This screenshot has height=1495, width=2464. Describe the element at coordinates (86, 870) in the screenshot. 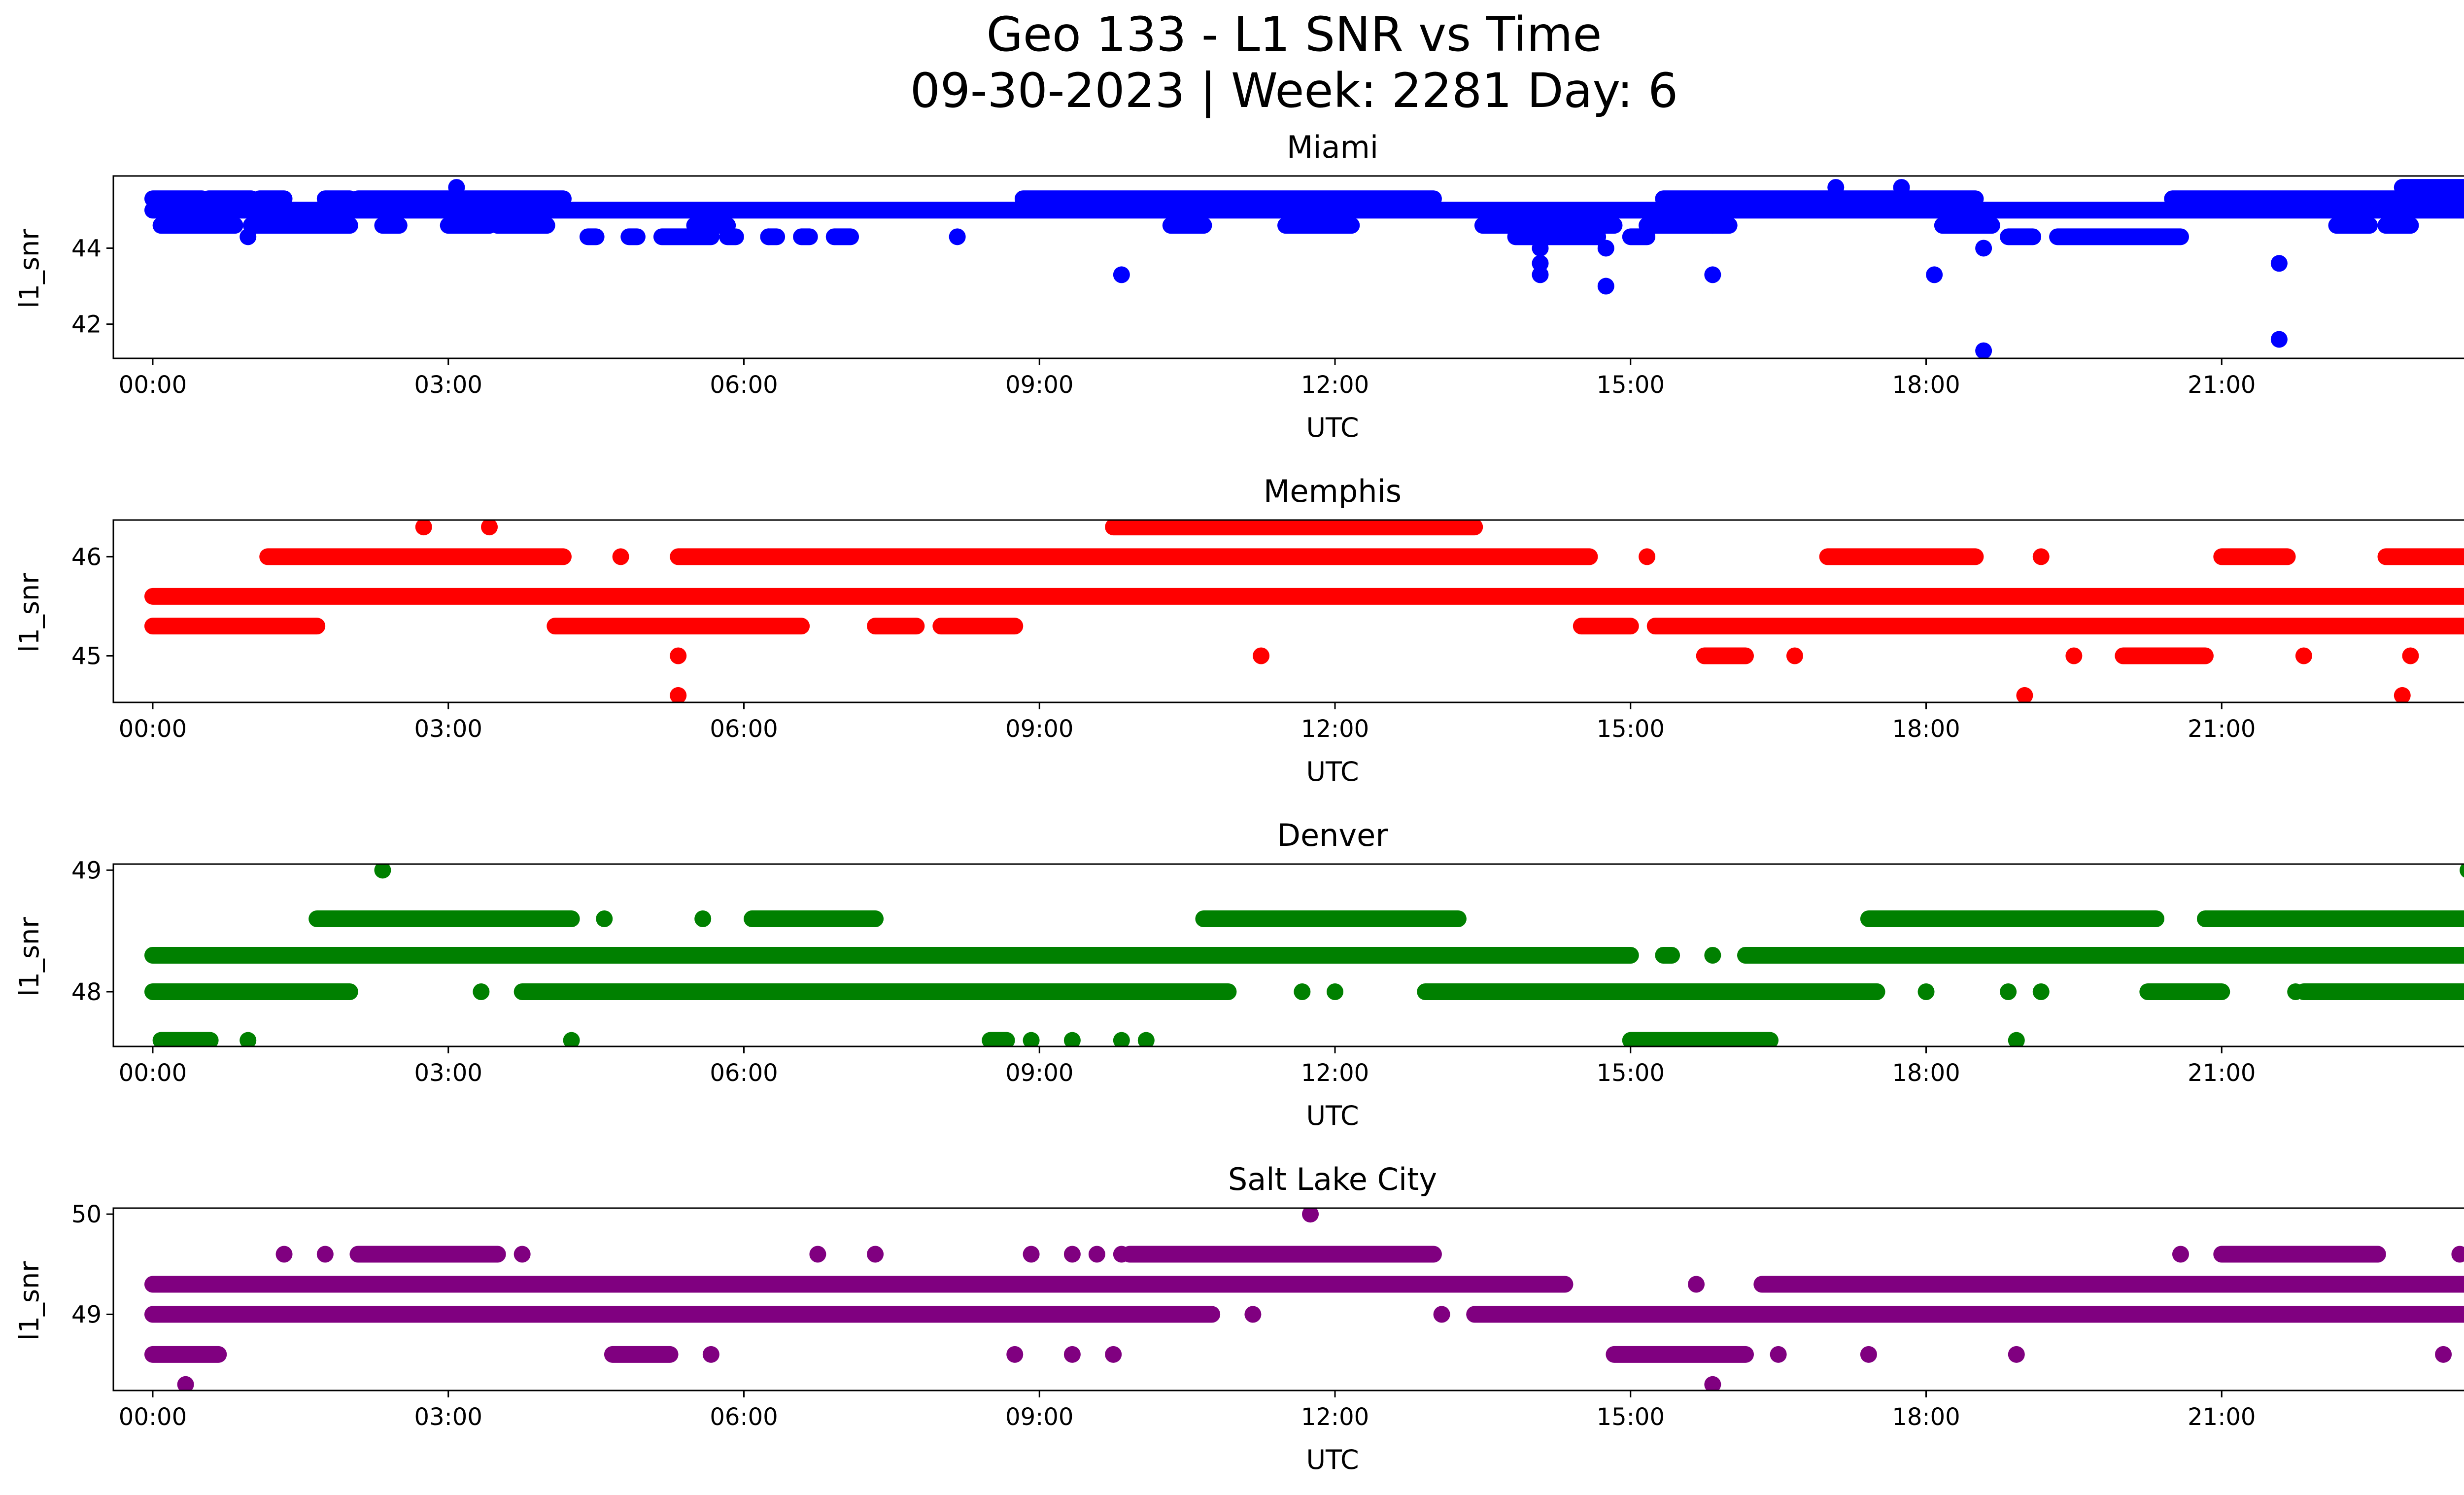

I see `y-tick-label: 49` at that location.